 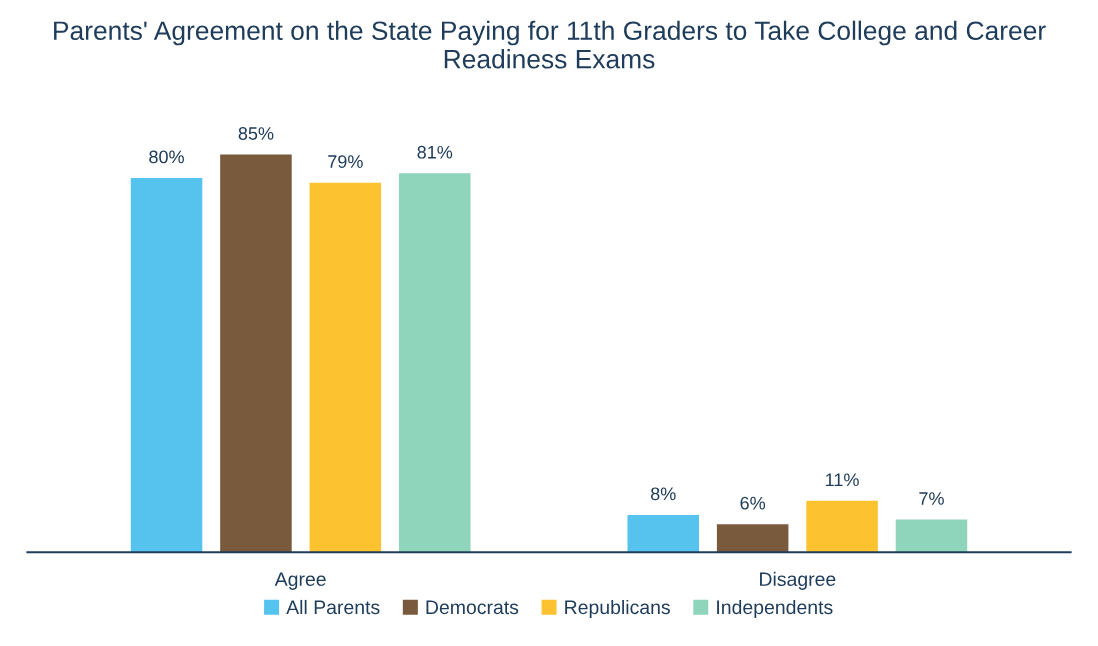 I want to click on data-label: 85%, so click(x=256, y=133).